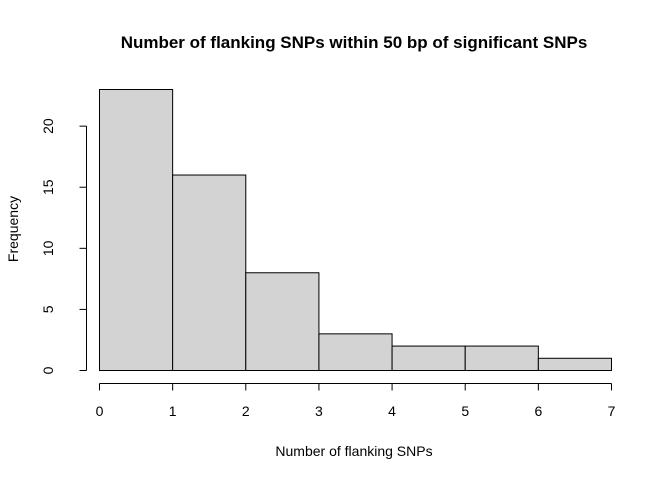 Image resolution: width=672 pixels, height=480 pixels. What do you see at coordinates (48, 187) in the screenshot?
I see `y-tick-label: 15` at bounding box center [48, 187].